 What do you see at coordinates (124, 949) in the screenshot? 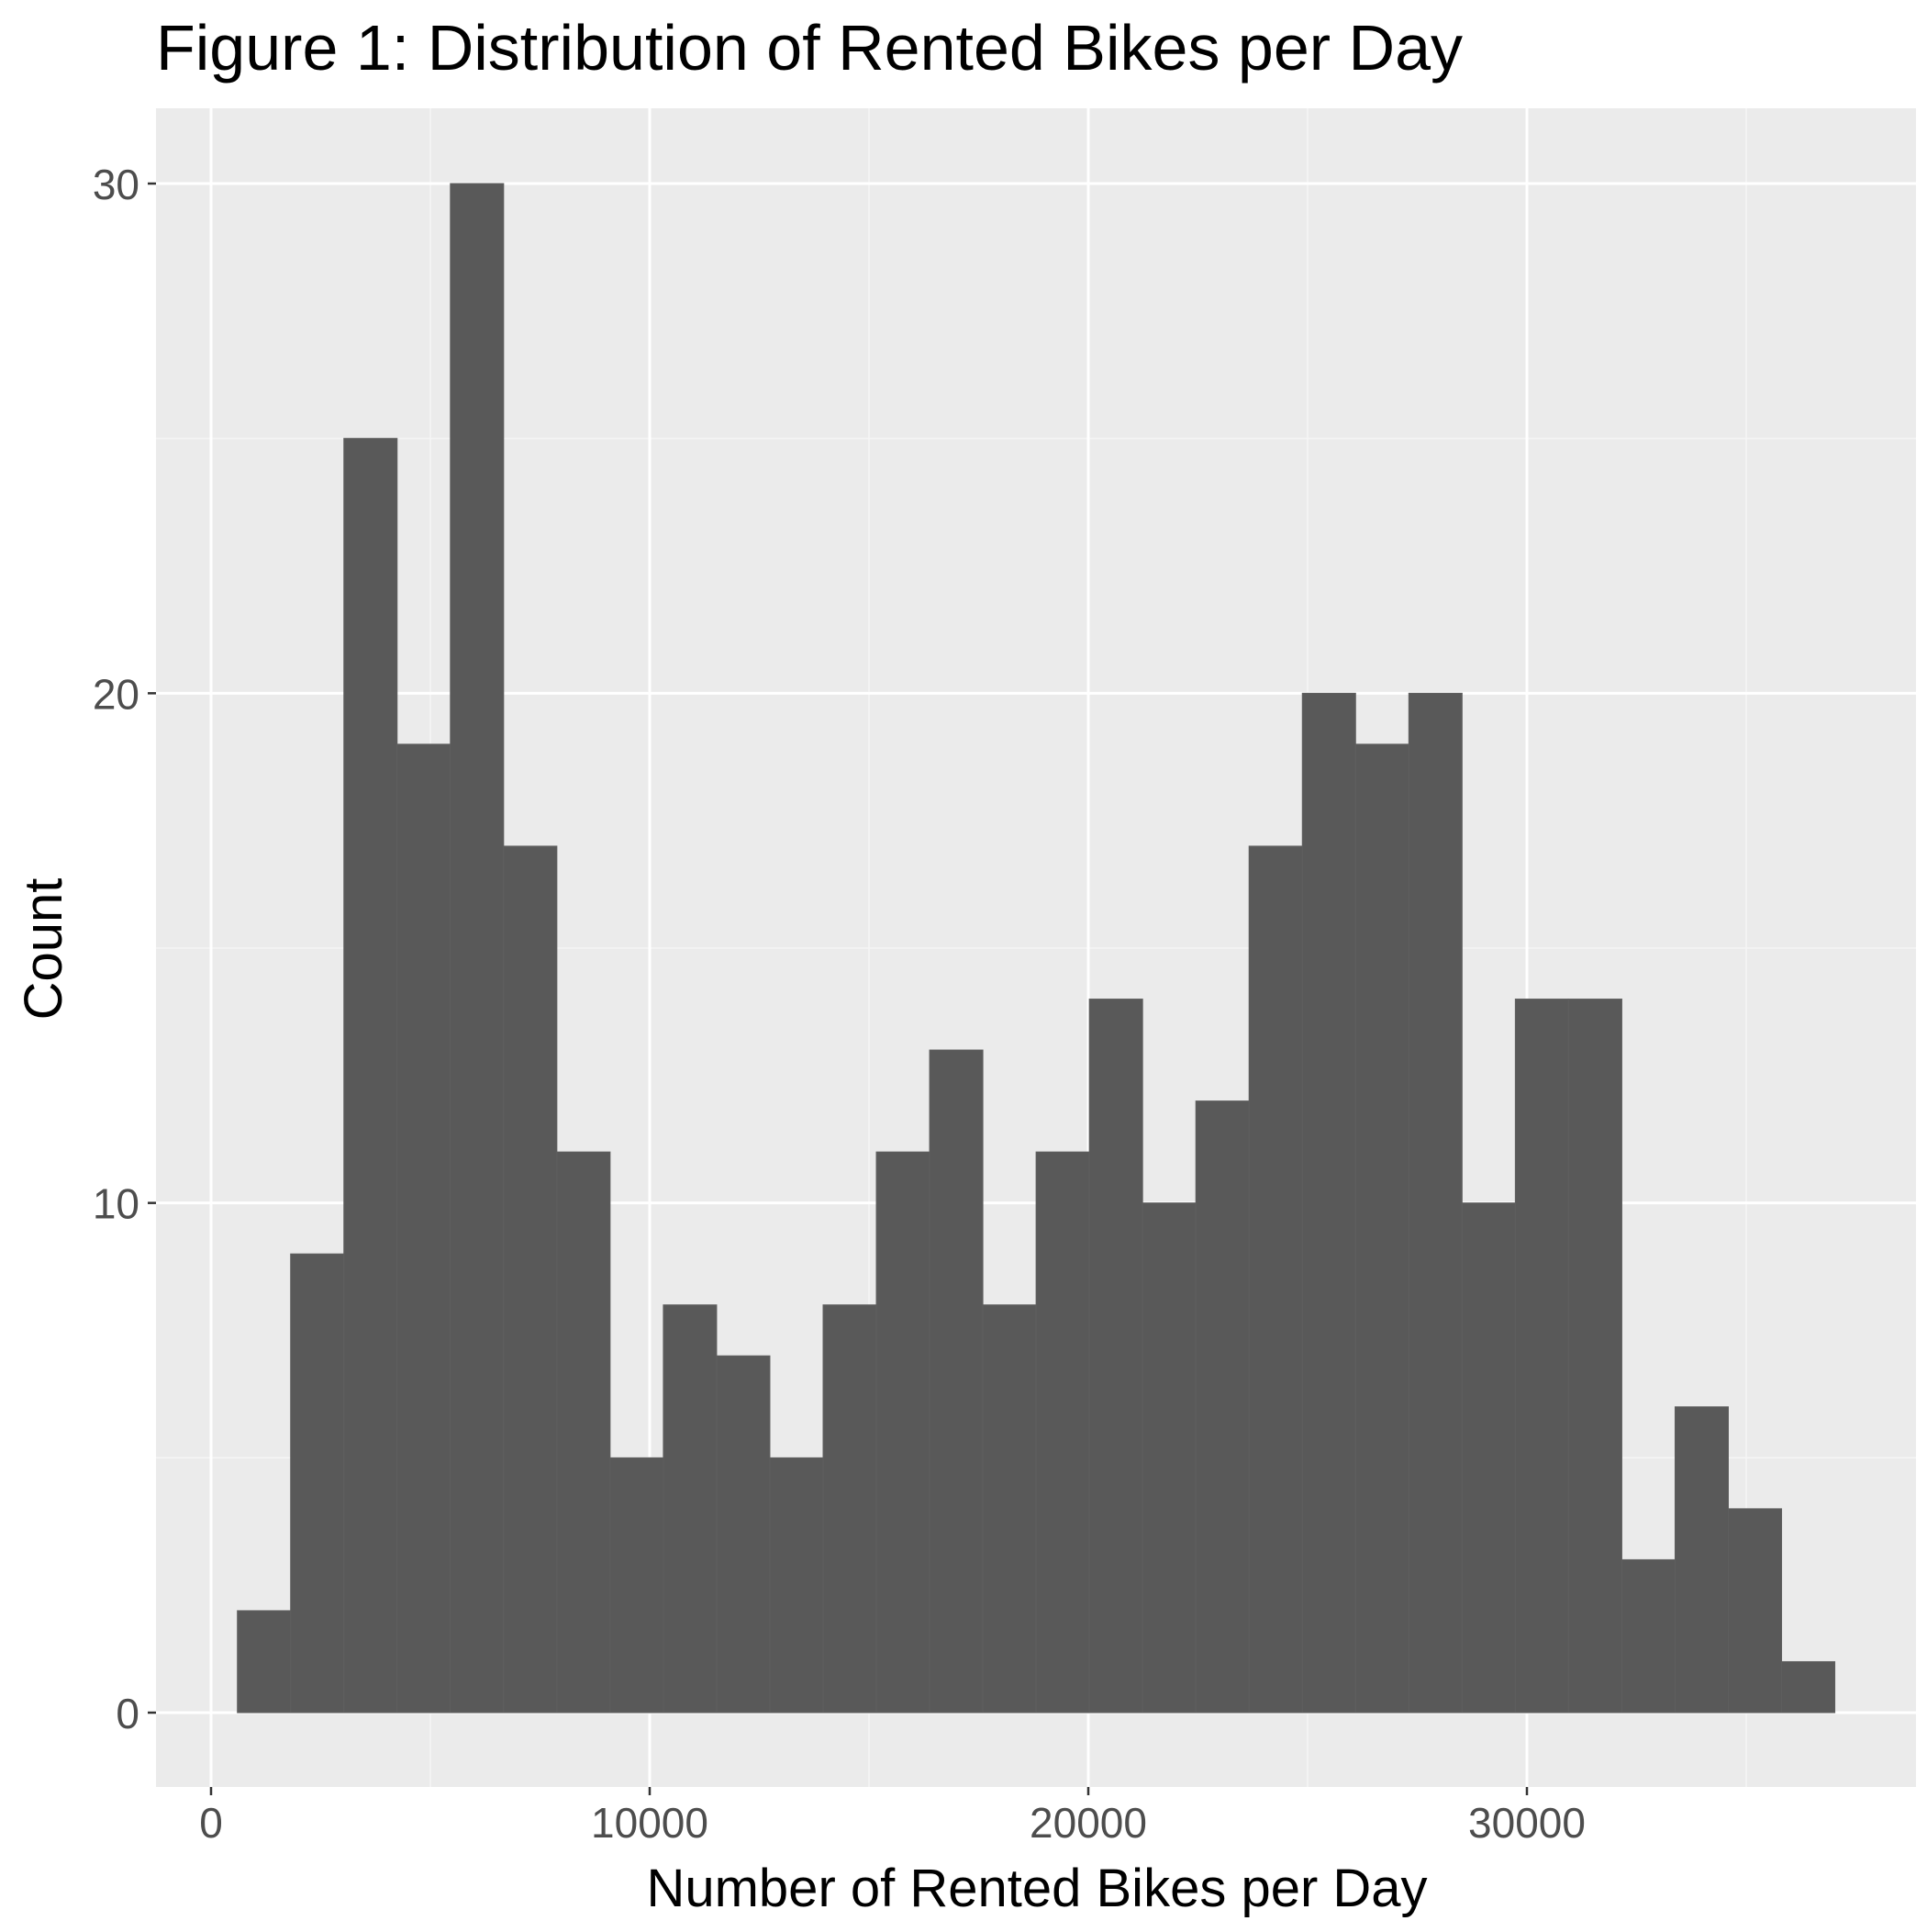
I see `y-axis: 0 10 20 30` at bounding box center [124, 949].